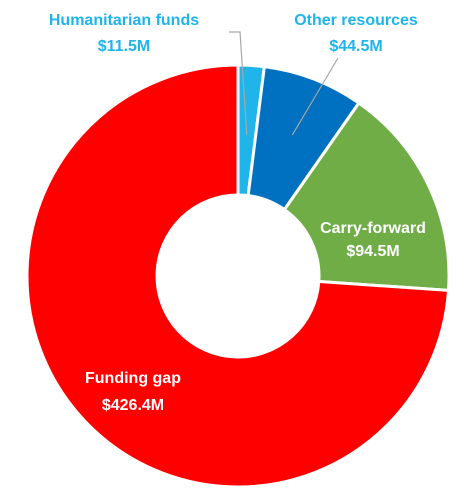  Describe the element at coordinates (133, 405) in the screenshot. I see `label-funding-gap-value: $426.4M` at that location.